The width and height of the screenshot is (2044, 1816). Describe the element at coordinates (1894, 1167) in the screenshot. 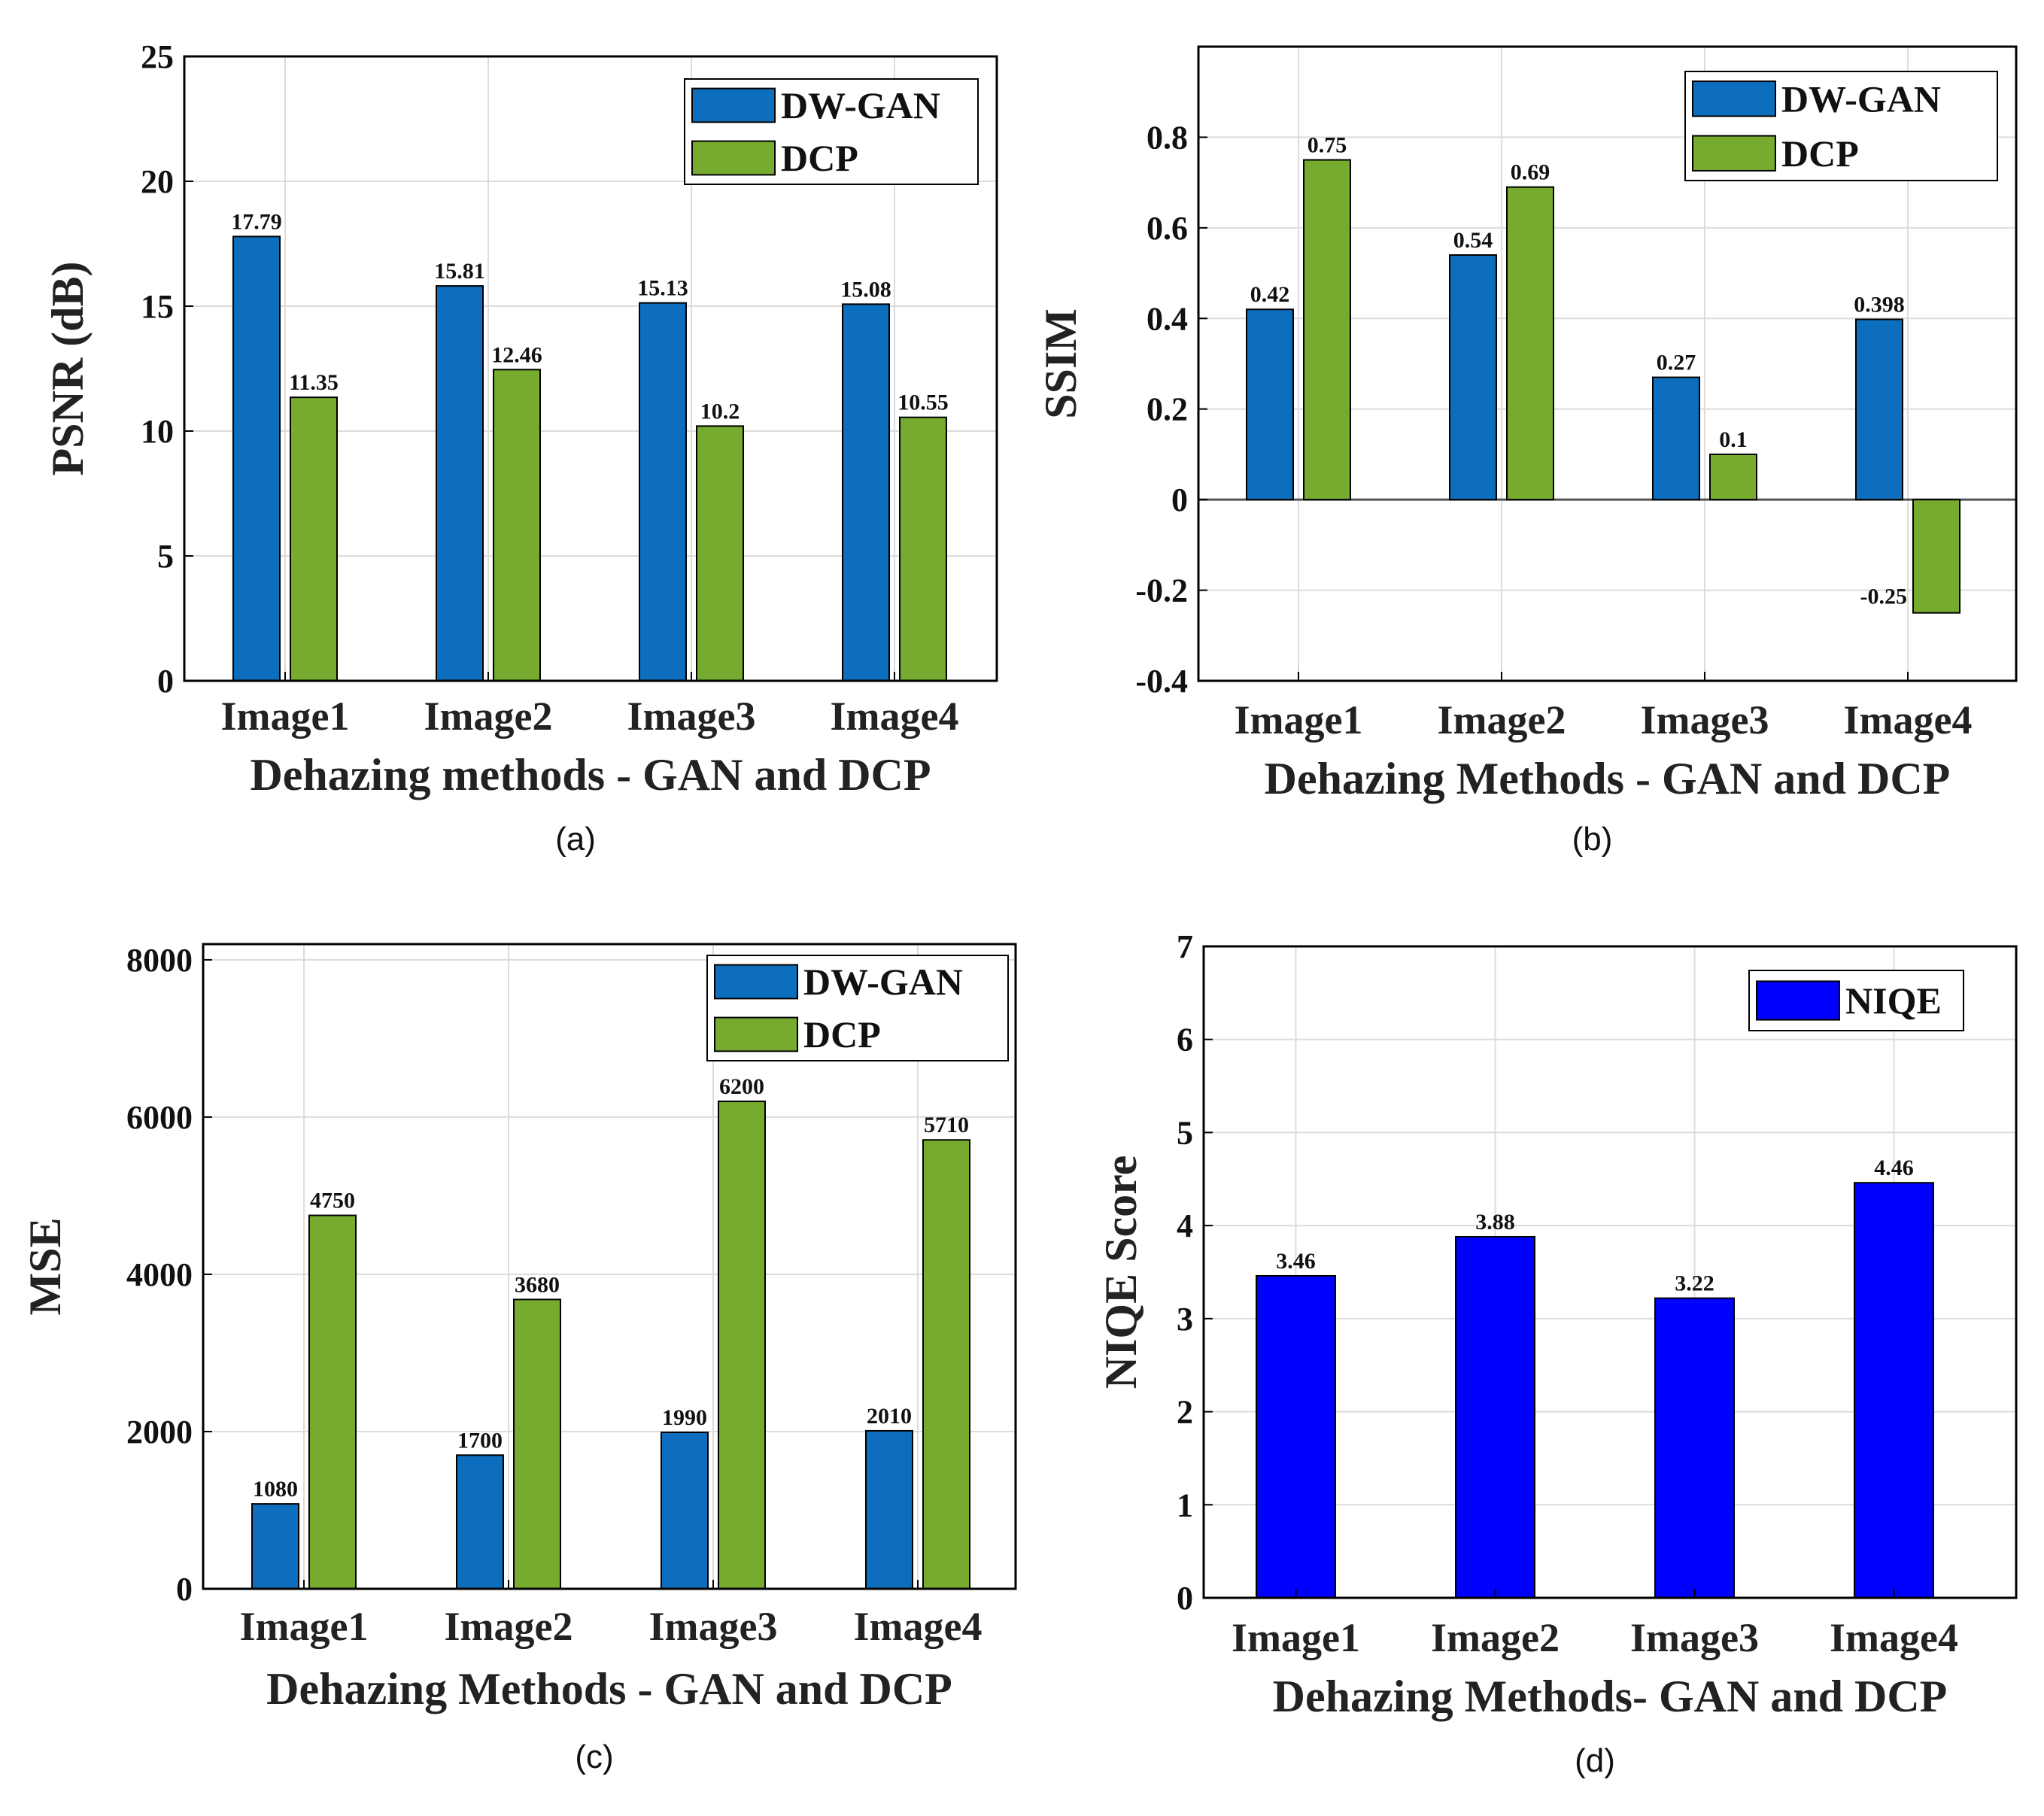

I see `data-label: 4.46` at that location.